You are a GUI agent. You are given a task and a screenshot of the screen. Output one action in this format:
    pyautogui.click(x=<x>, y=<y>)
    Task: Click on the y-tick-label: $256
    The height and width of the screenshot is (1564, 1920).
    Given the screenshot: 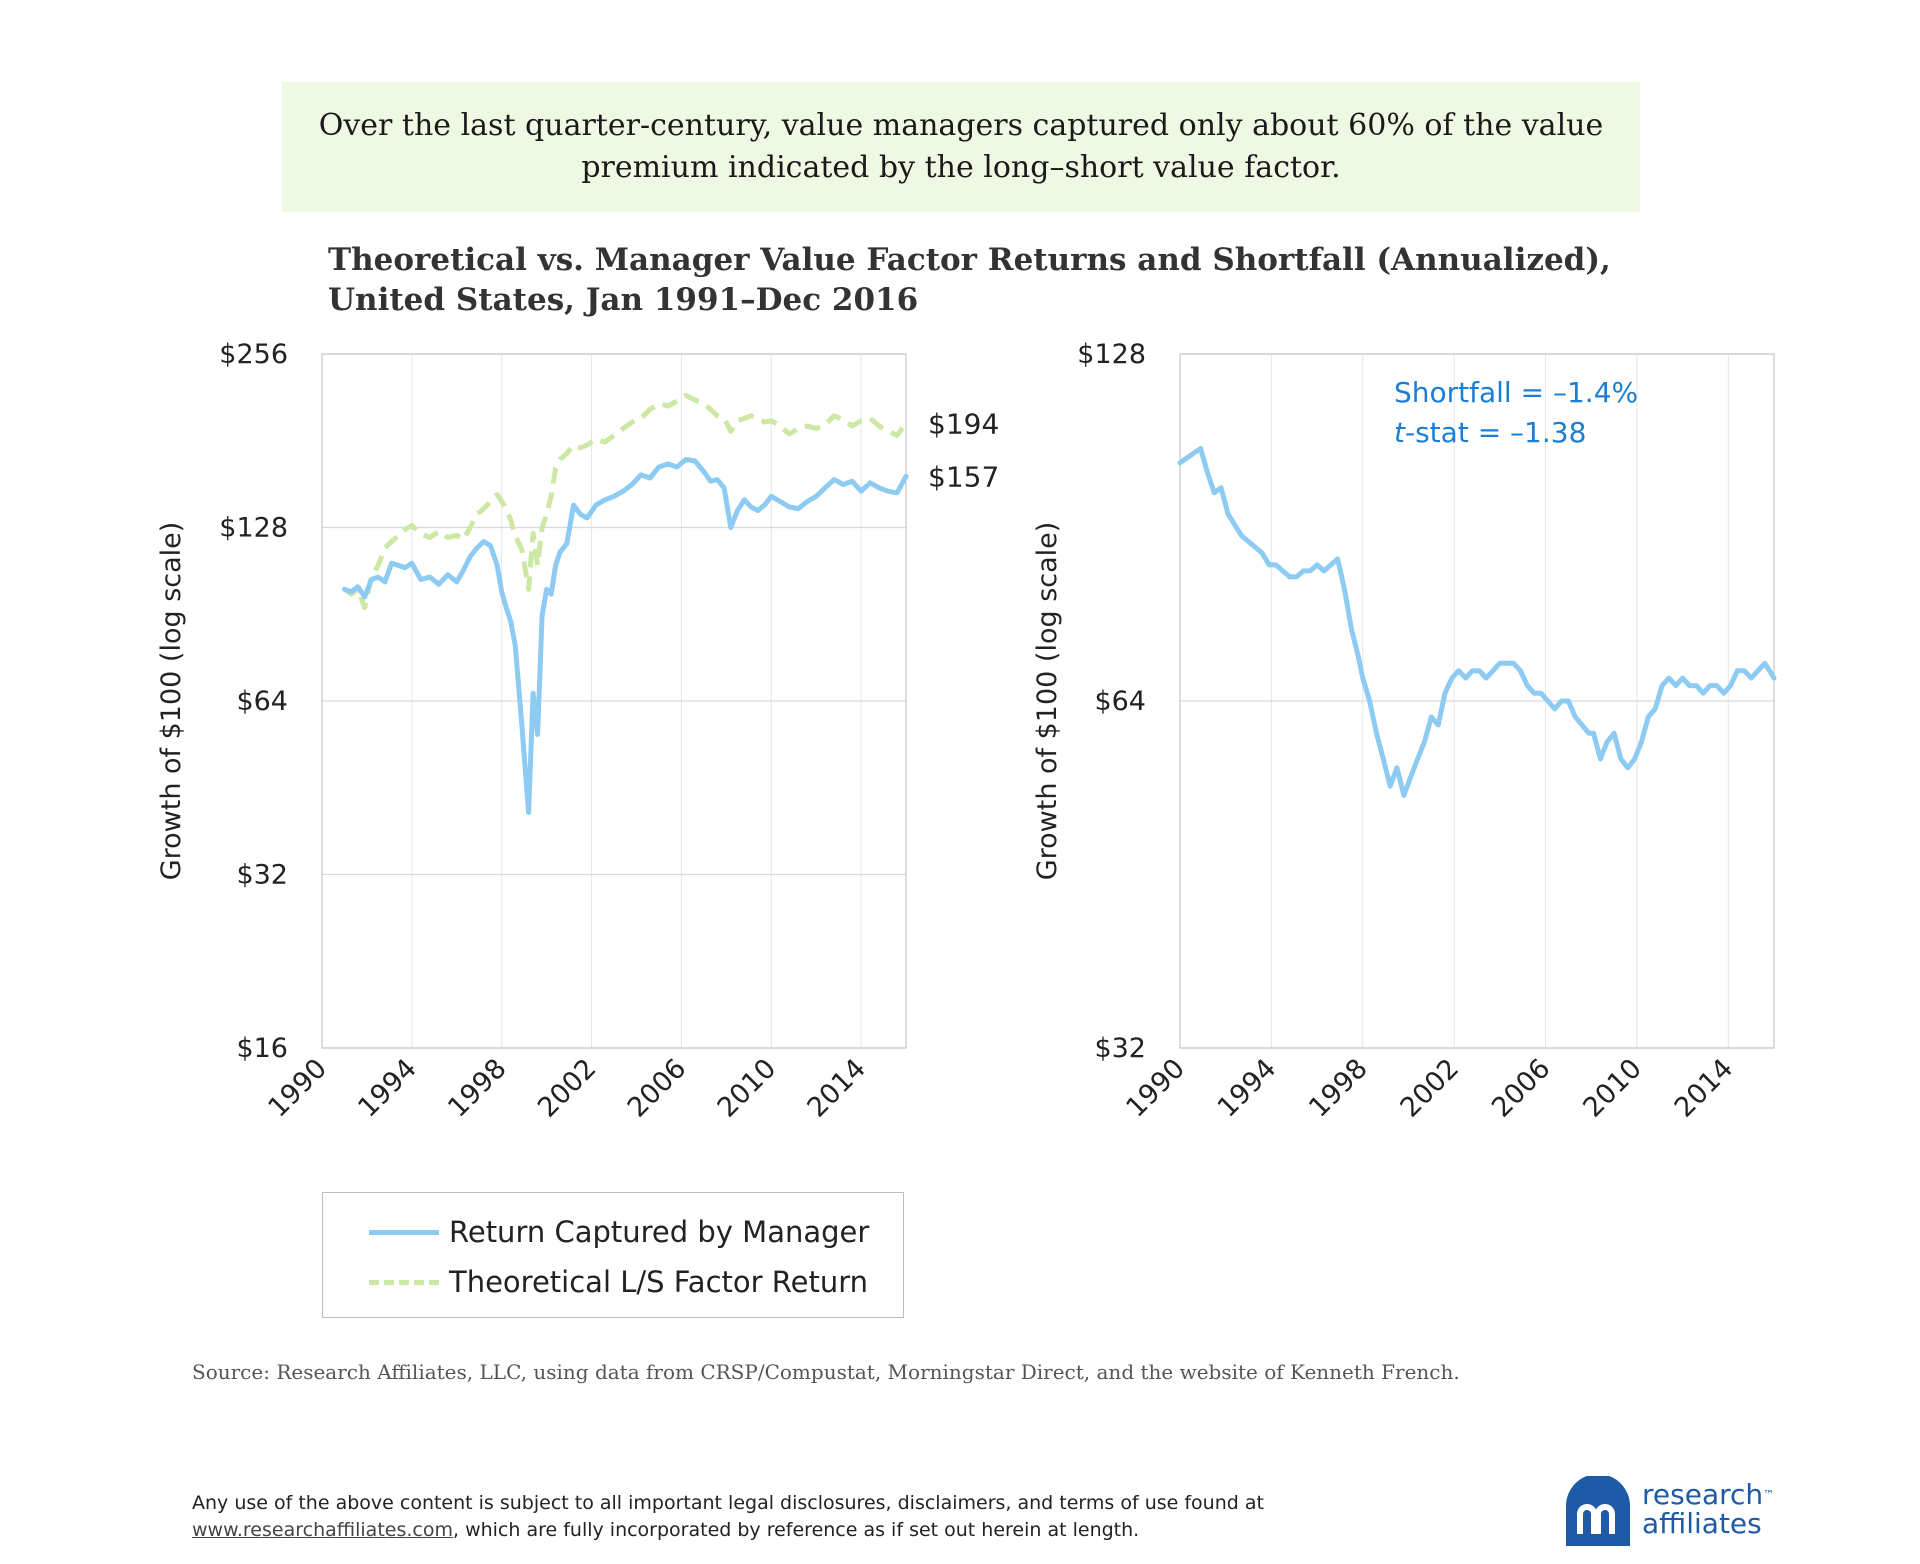 What is the action you would take?
    pyautogui.click(x=253, y=354)
    